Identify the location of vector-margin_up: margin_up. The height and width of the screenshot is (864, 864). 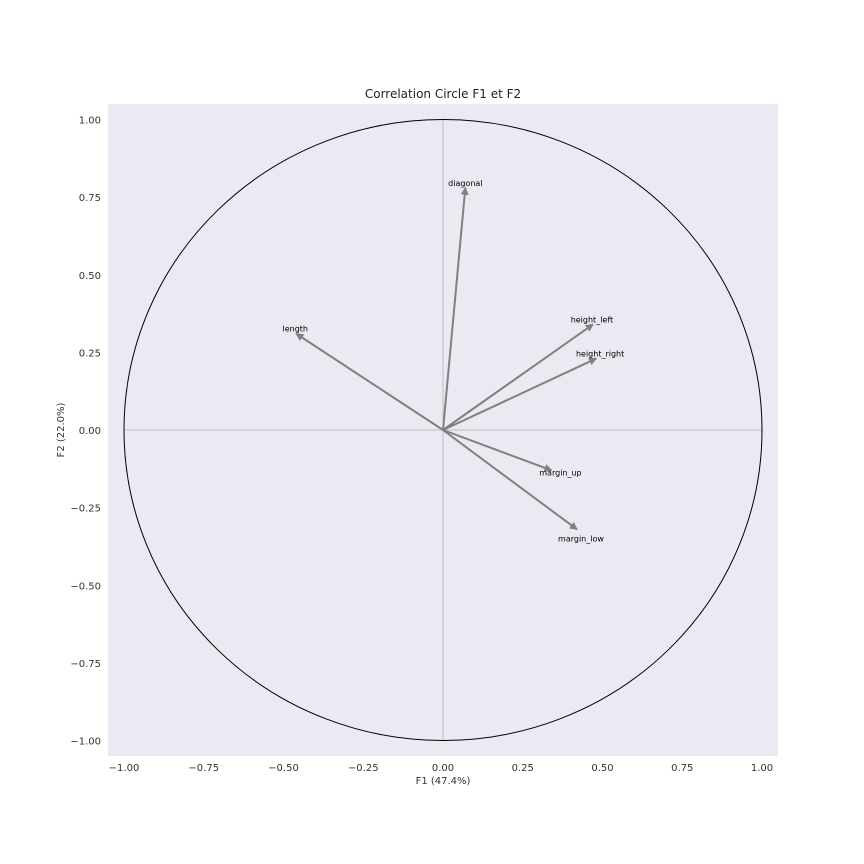
(512, 453).